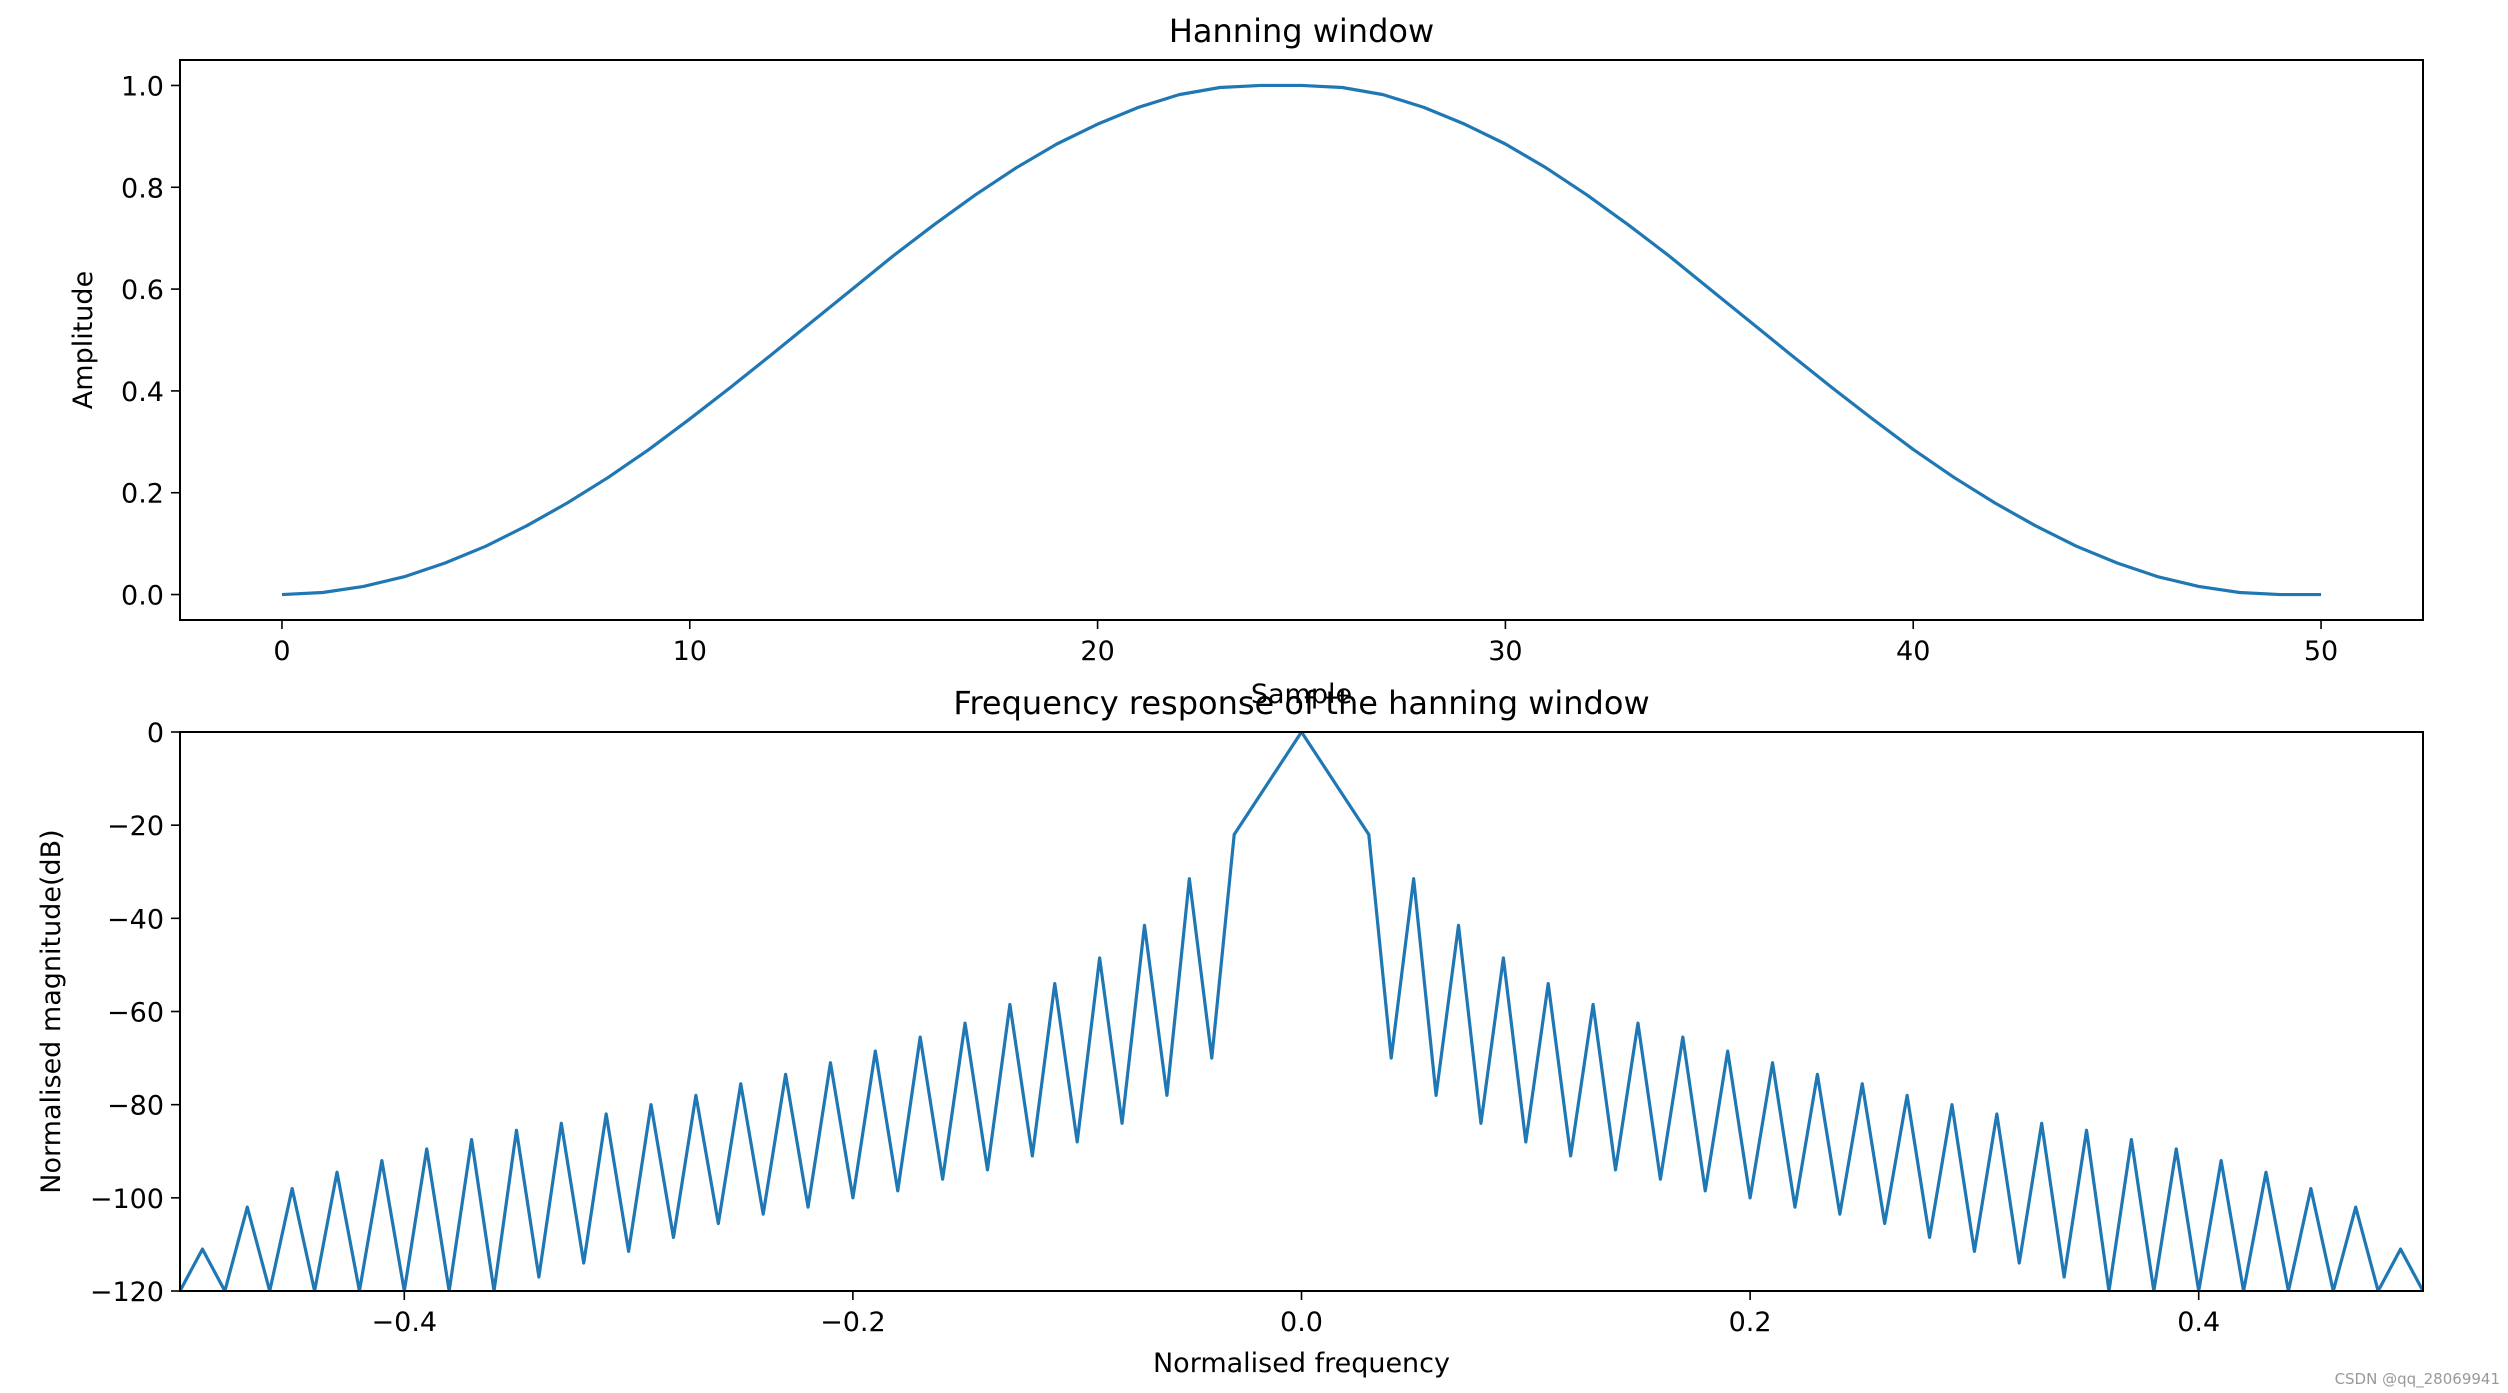 The height and width of the screenshot is (1393, 2508). I want to click on response-y-tick-label: −120, so click(127, 1292).